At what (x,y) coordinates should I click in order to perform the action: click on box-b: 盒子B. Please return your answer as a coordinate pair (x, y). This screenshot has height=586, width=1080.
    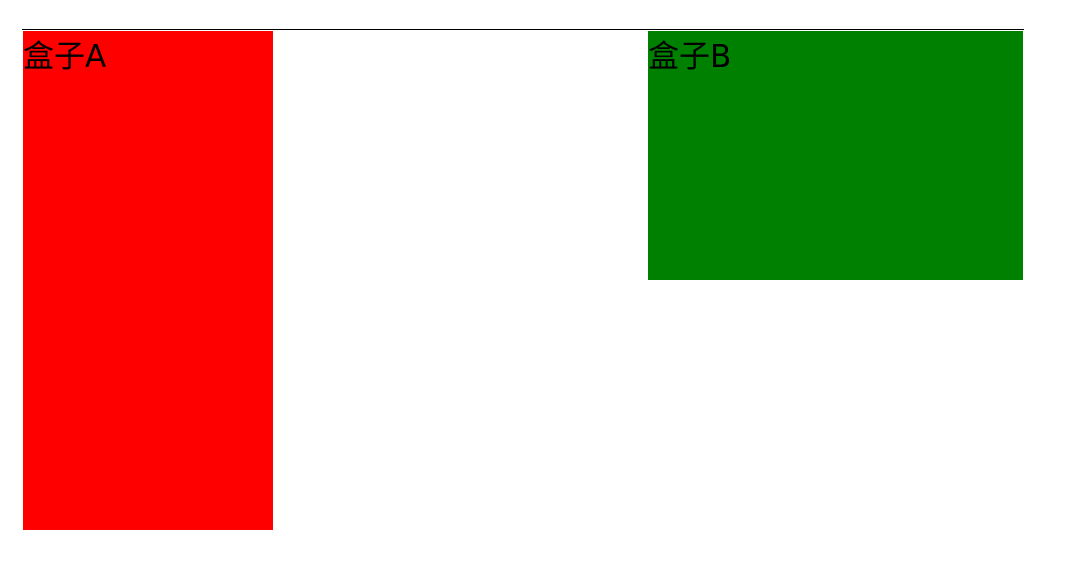
    Looking at the image, I should click on (835, 155).